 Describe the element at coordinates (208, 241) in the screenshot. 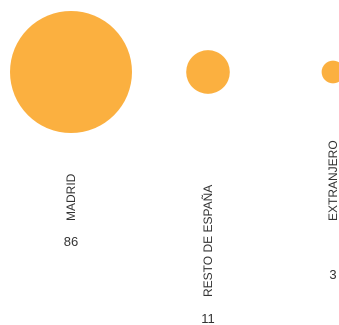

I see `category-label: RESTO DE ESPAÑA` at that location.